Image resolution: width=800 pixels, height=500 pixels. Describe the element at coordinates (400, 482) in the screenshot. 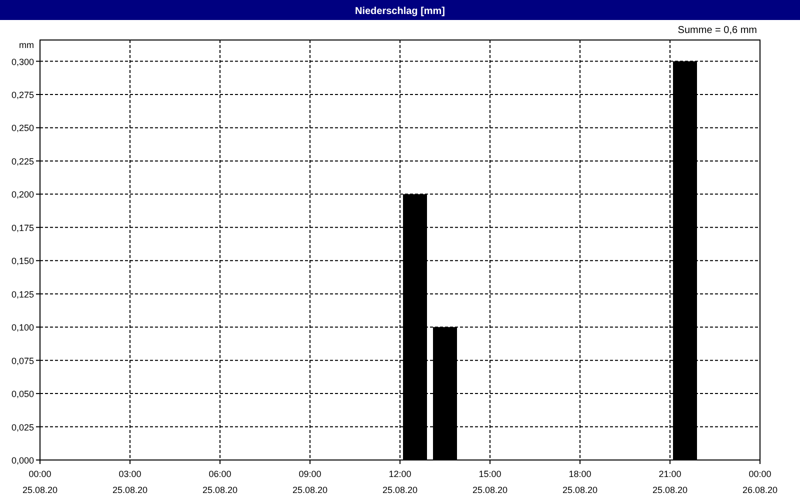

I see `x-tick-label: 12:00 25.08.20` at that location.